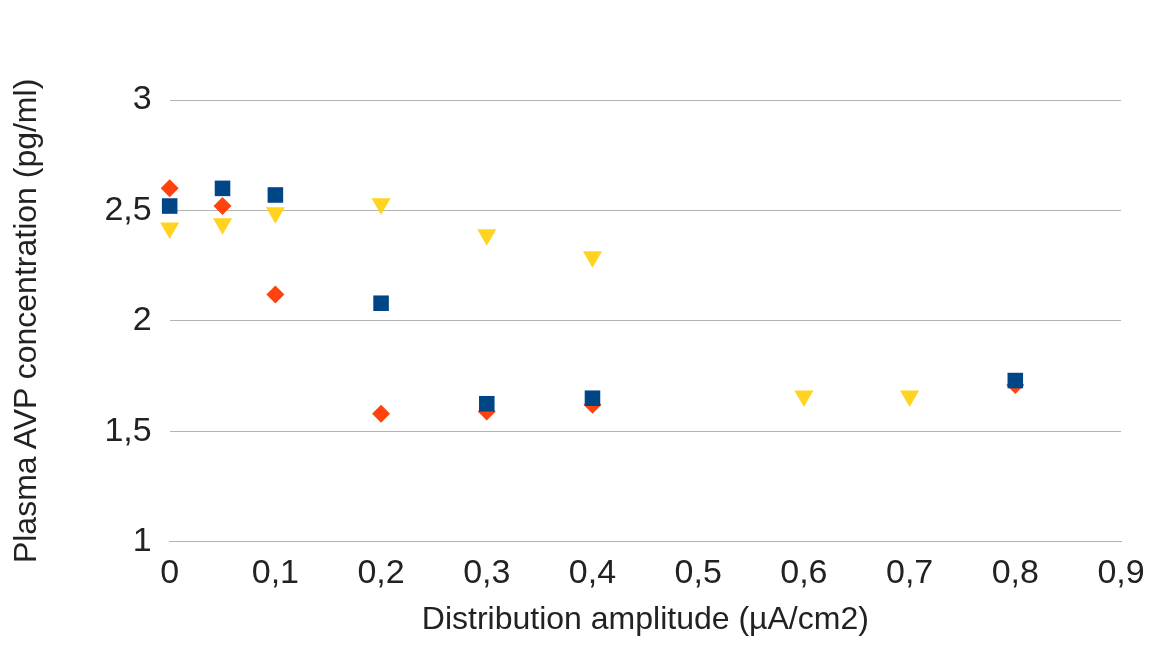 This screenshot has width=1156, height=661. I want to click on y-tick-label: 1,5, so click(128, 428).